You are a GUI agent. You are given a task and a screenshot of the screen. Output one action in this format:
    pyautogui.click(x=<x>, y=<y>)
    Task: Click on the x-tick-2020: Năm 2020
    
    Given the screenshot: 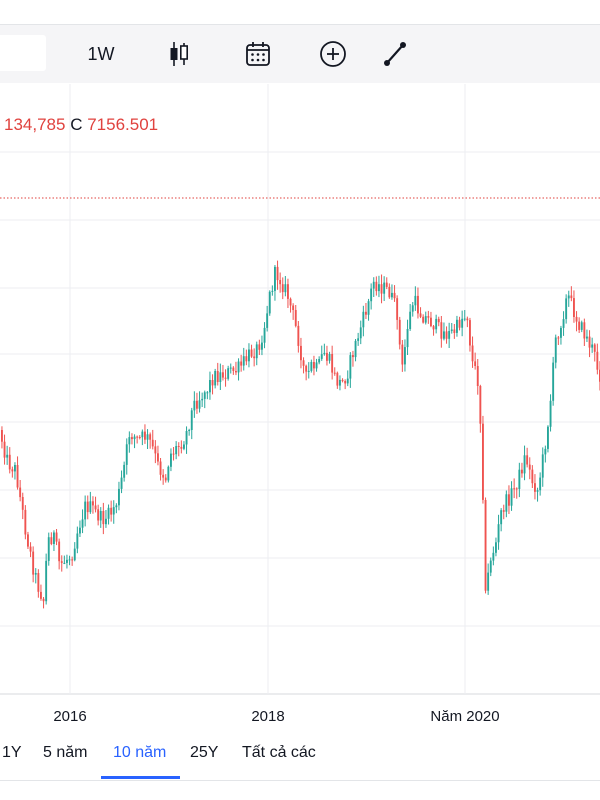 What is the action you would take?
    pyautogui.click(x=464, y=716)
    